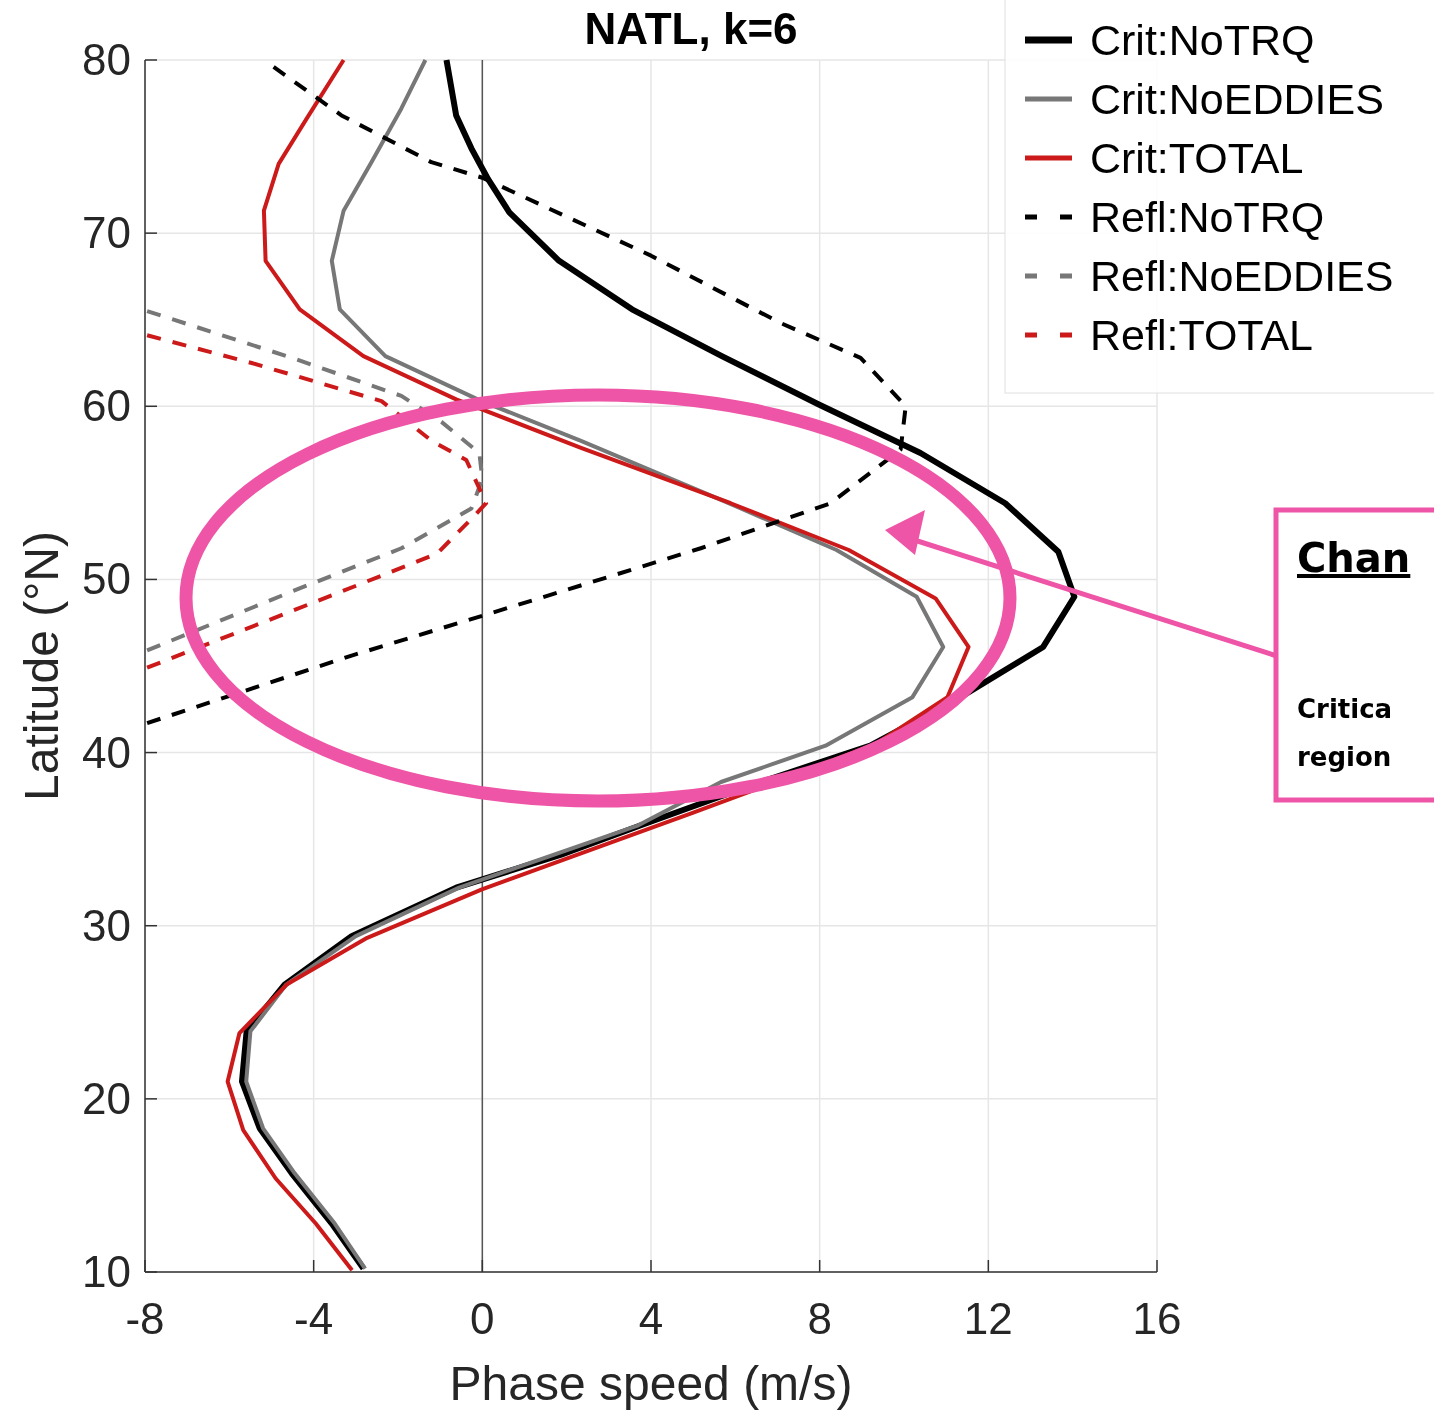 Image resolution: width=1434 pixels, height=1412 pixels. What do you see at coordinates (1354, 558) in the screenshot?
I see `text: Chan` at bounding box center [1354, 558].